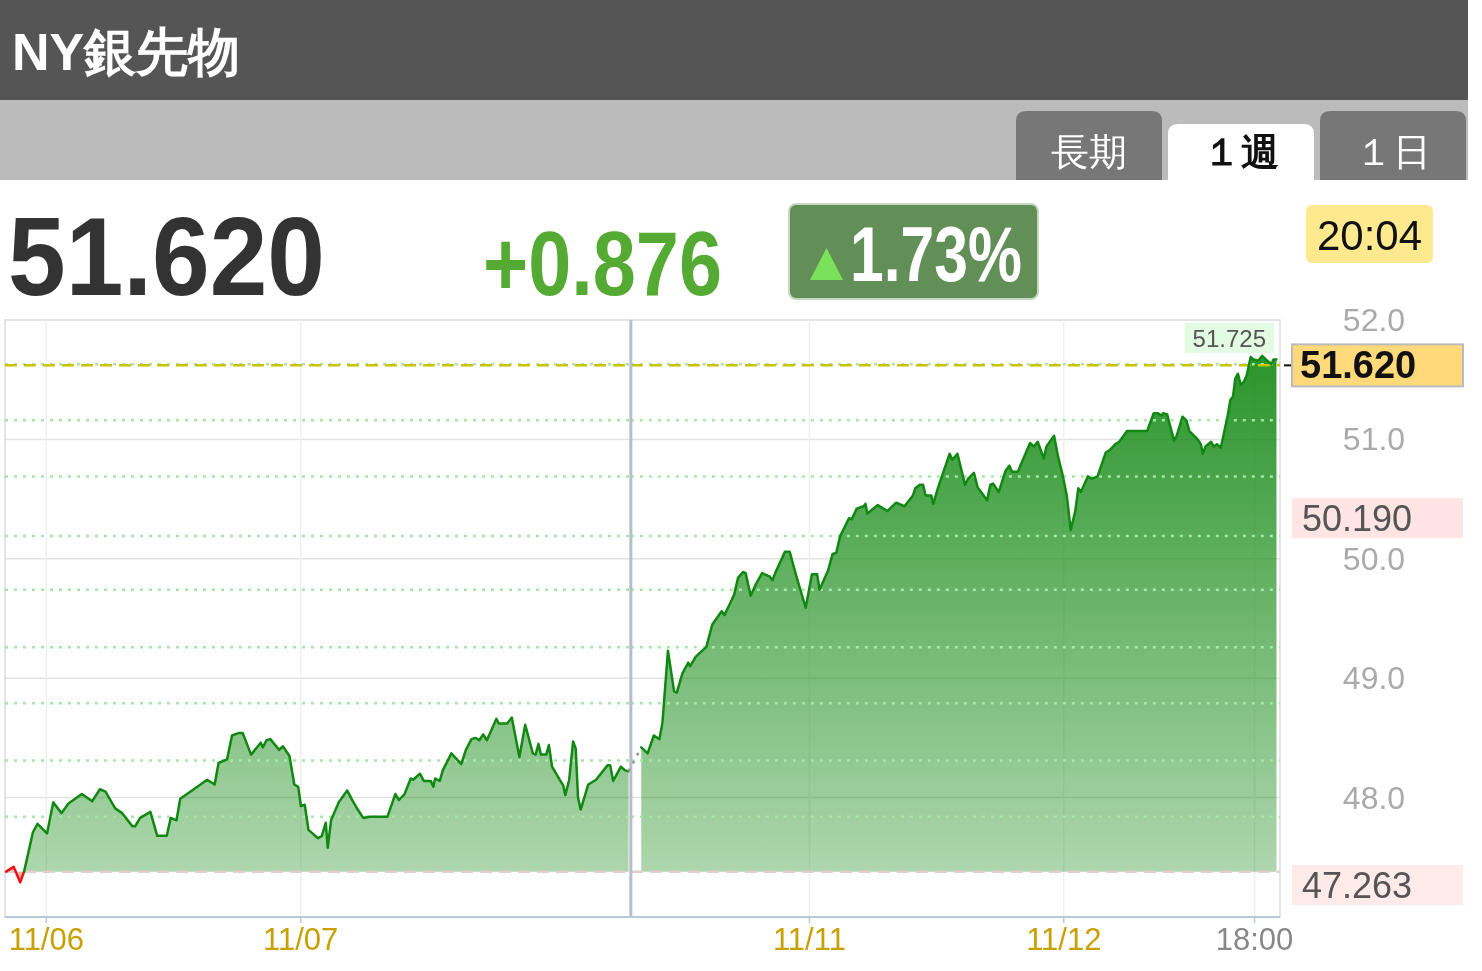 The image size is (1482, 971). Describe the element at coordinates (1064, 939) in the screenshot. I see `x-tick-label: 11/12` at that location.